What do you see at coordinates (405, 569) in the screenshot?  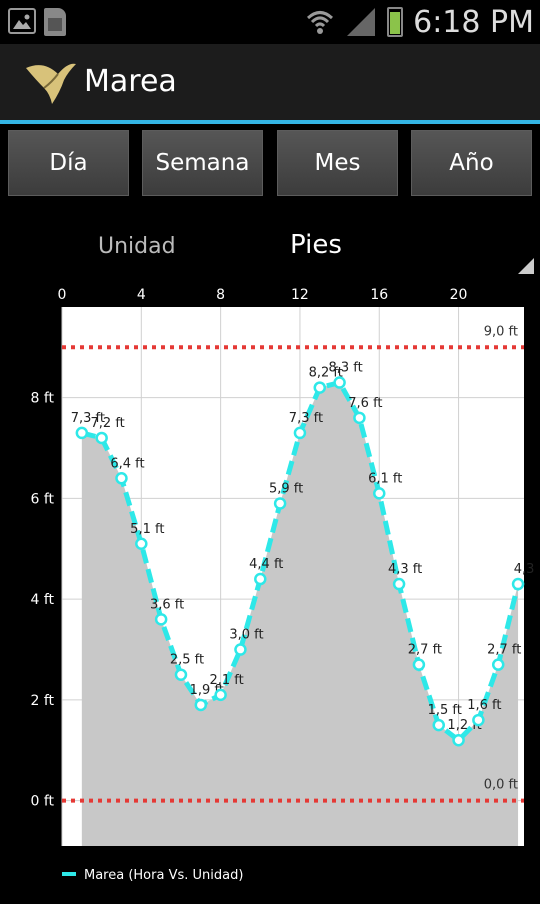 I see `tide-data-label: 4,3 ft` at bounding box center [405, 569].